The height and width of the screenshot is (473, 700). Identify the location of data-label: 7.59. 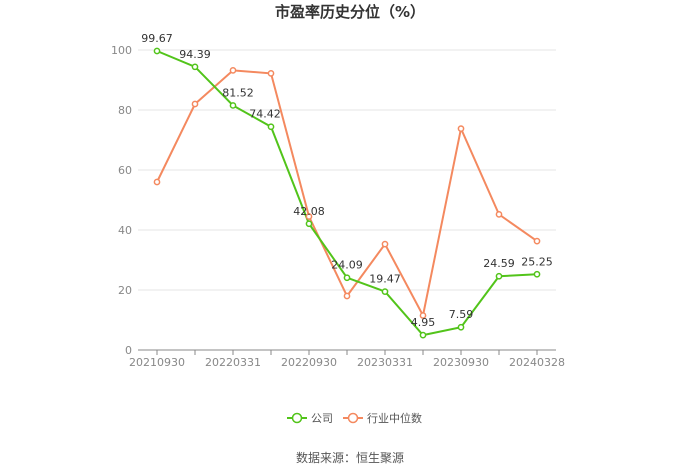
(461, 314).